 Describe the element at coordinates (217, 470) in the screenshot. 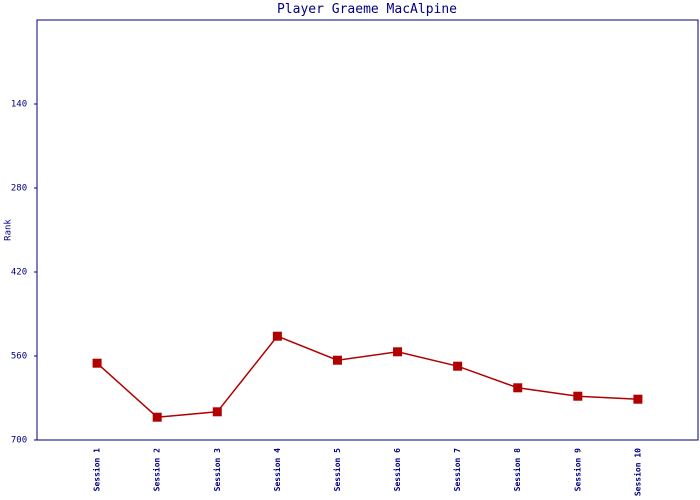

I see `x-tick-label: Session 3` at that location.